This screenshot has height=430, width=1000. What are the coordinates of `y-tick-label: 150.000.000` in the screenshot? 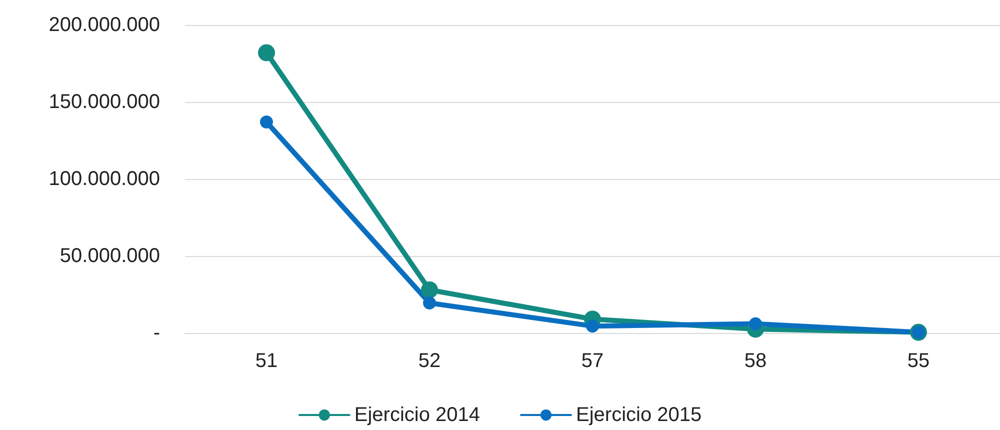 It's located at (104, 102).